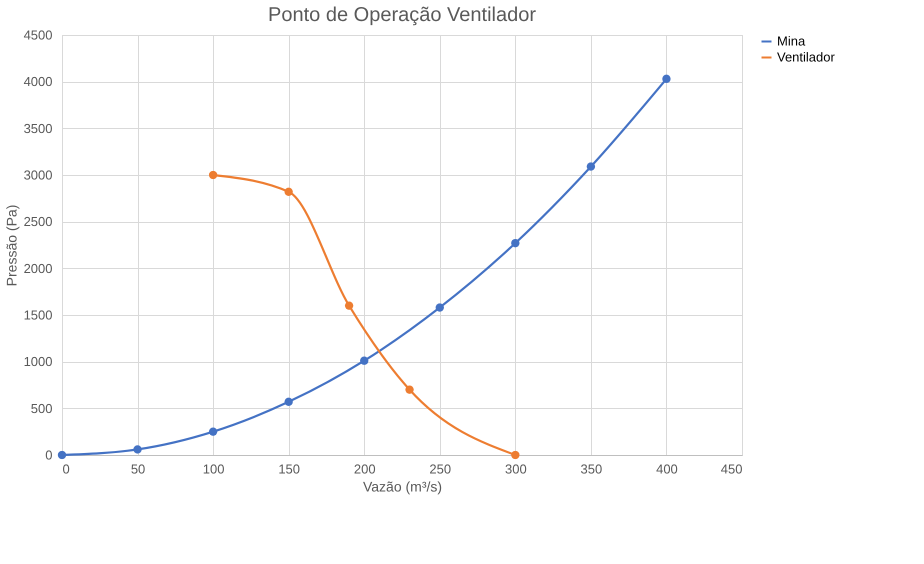  I want to click on x-tick-label: 100, so click(213, 469).